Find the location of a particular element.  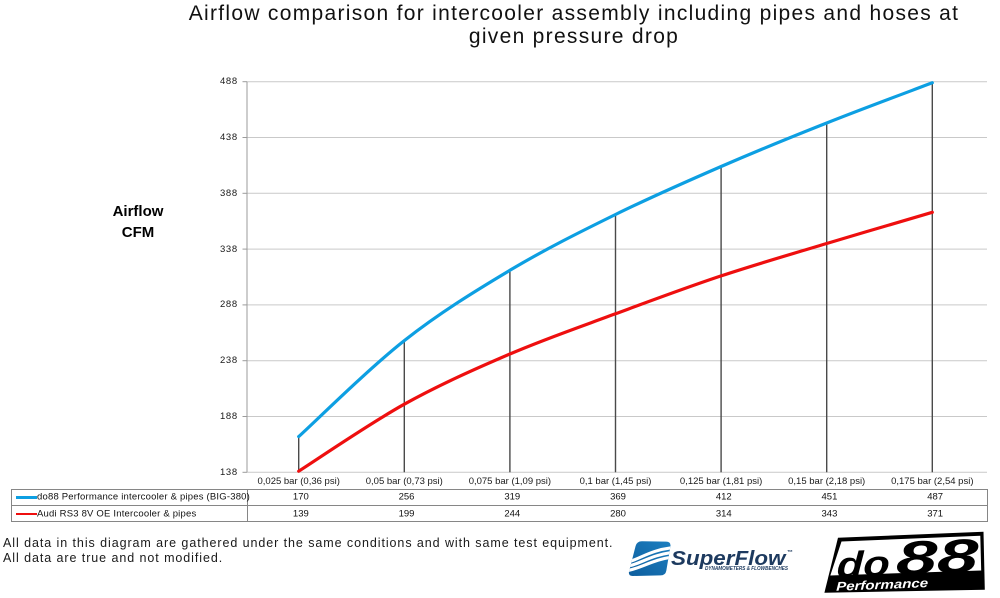

svg-text: Performance is located at coordinates (882, 585).